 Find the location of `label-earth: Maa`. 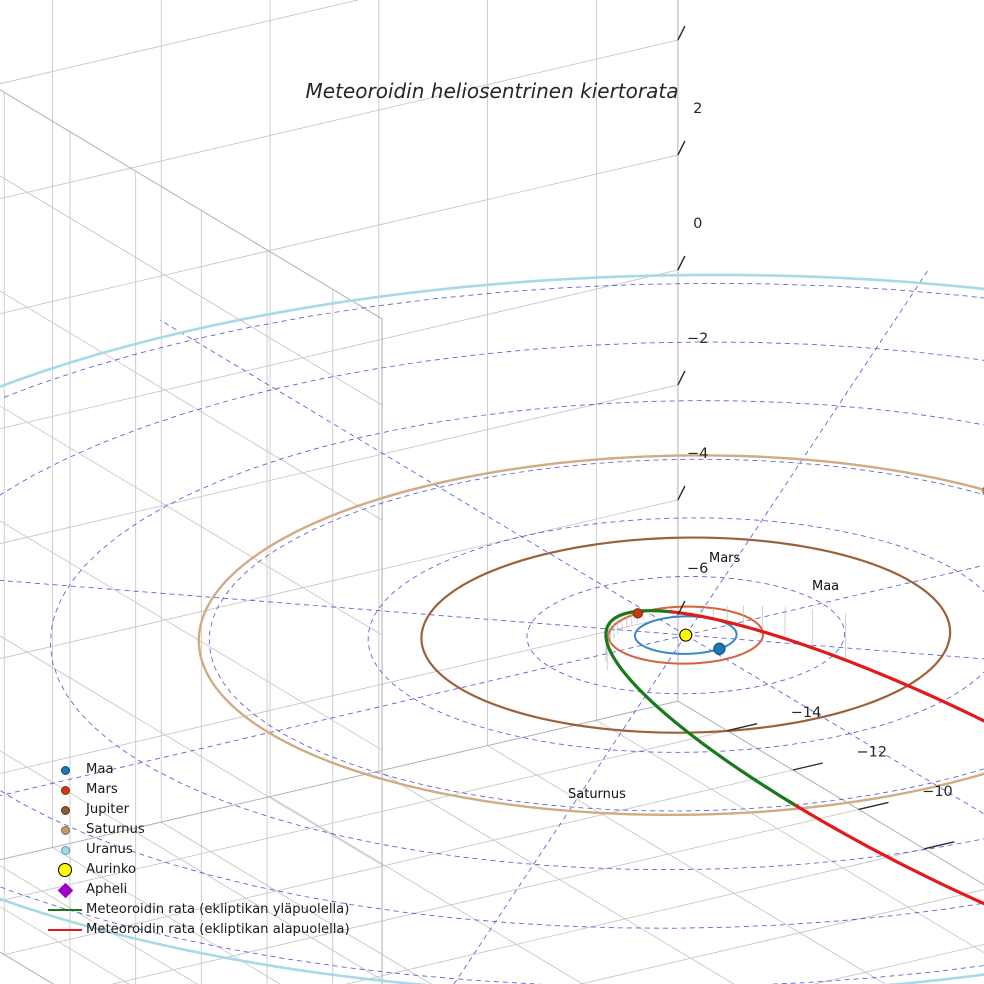

label-earth: Maa is located at coordinates (825, 586).